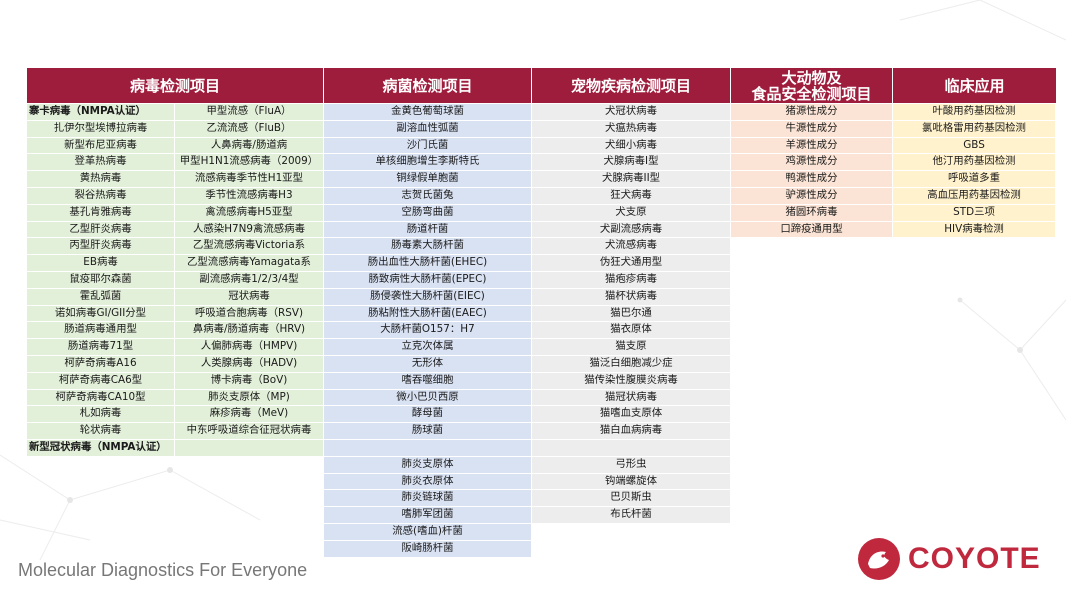 The image size is (1066, 595). I want to click on table-cell: 犬细小病毒, so click(631, 146).